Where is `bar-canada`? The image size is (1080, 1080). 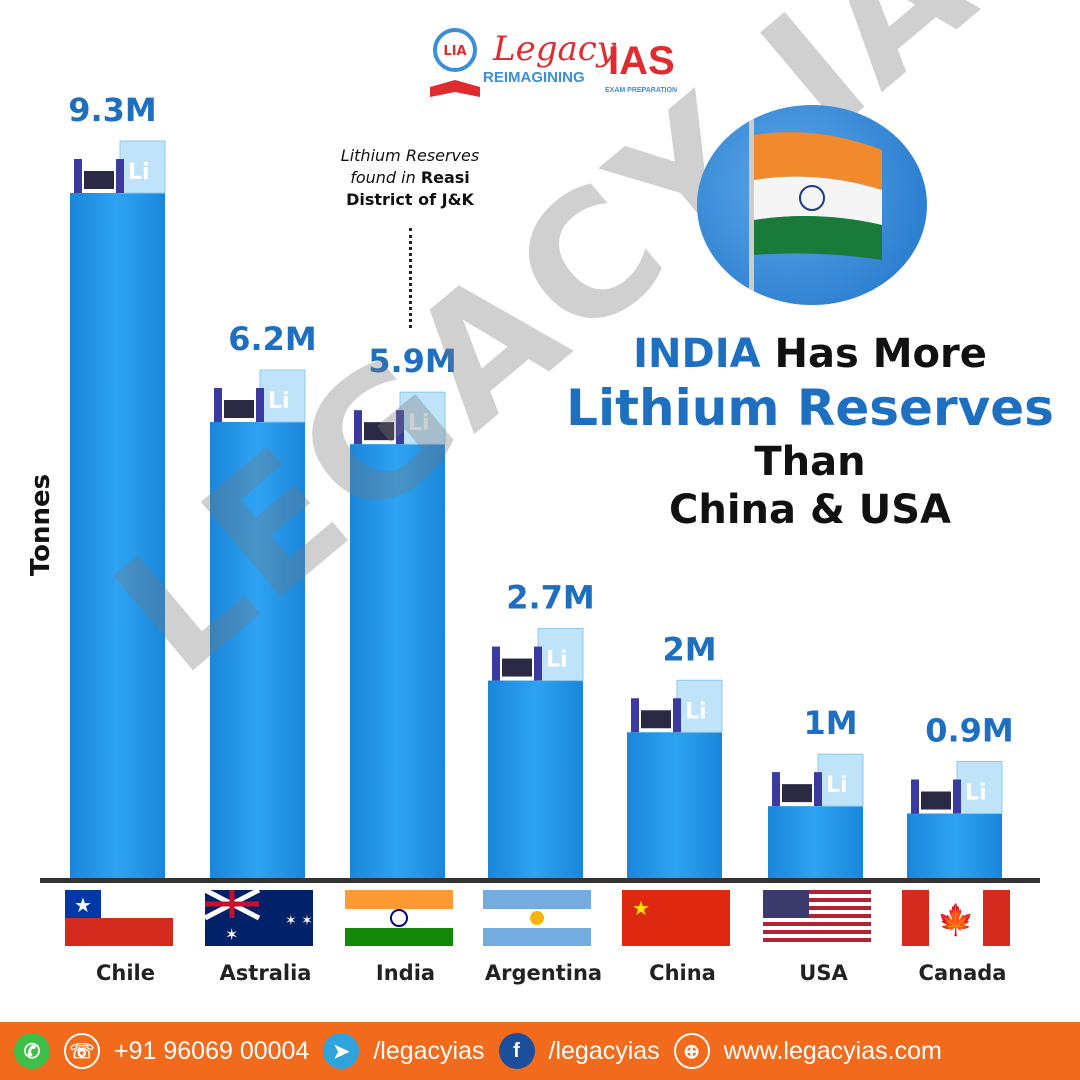
bar-canada is located at coordinates (954, 846).